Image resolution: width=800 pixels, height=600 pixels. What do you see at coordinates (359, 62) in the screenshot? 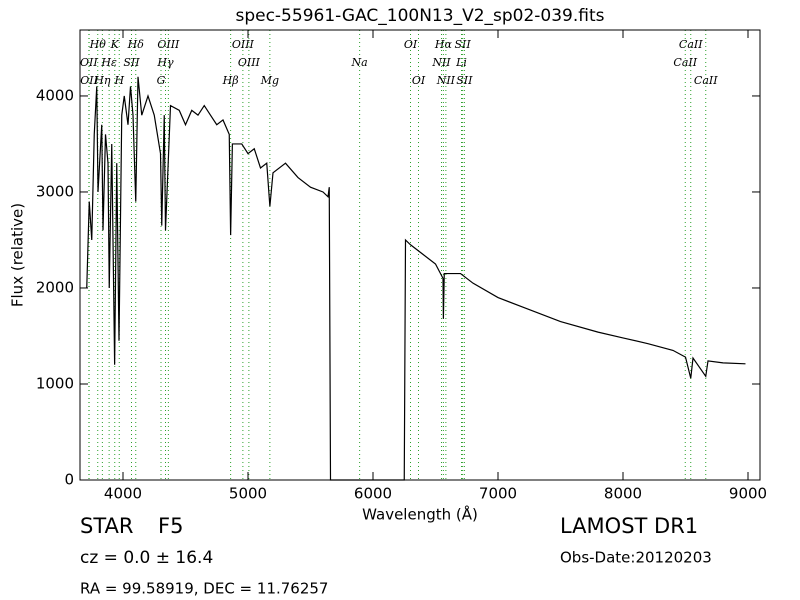
I see `spectral-line-label: Na` at bounding box center [359, 62].